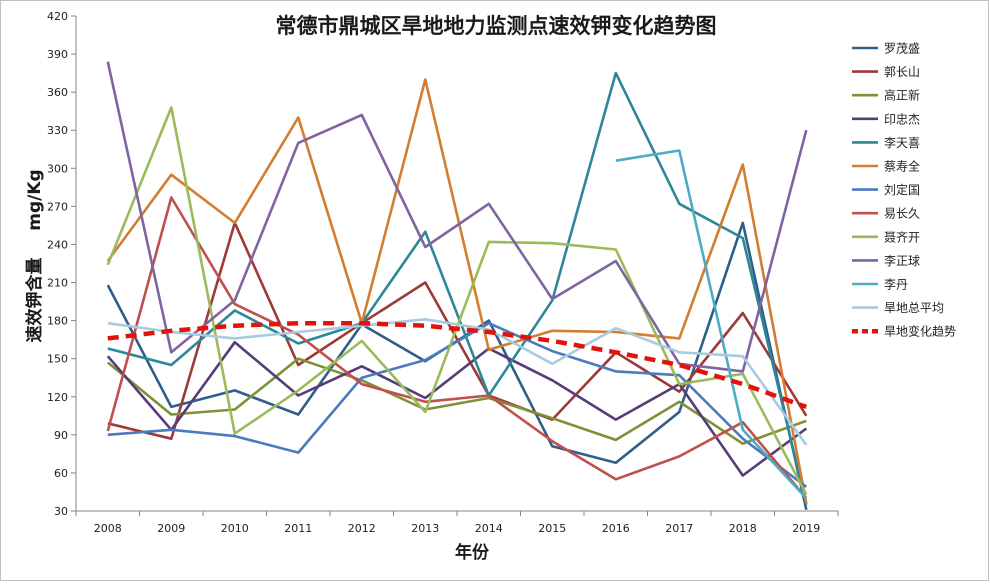 This screenshot has width=990, height=586. I want to click on y-tick-label: 90, so click(61, 435).